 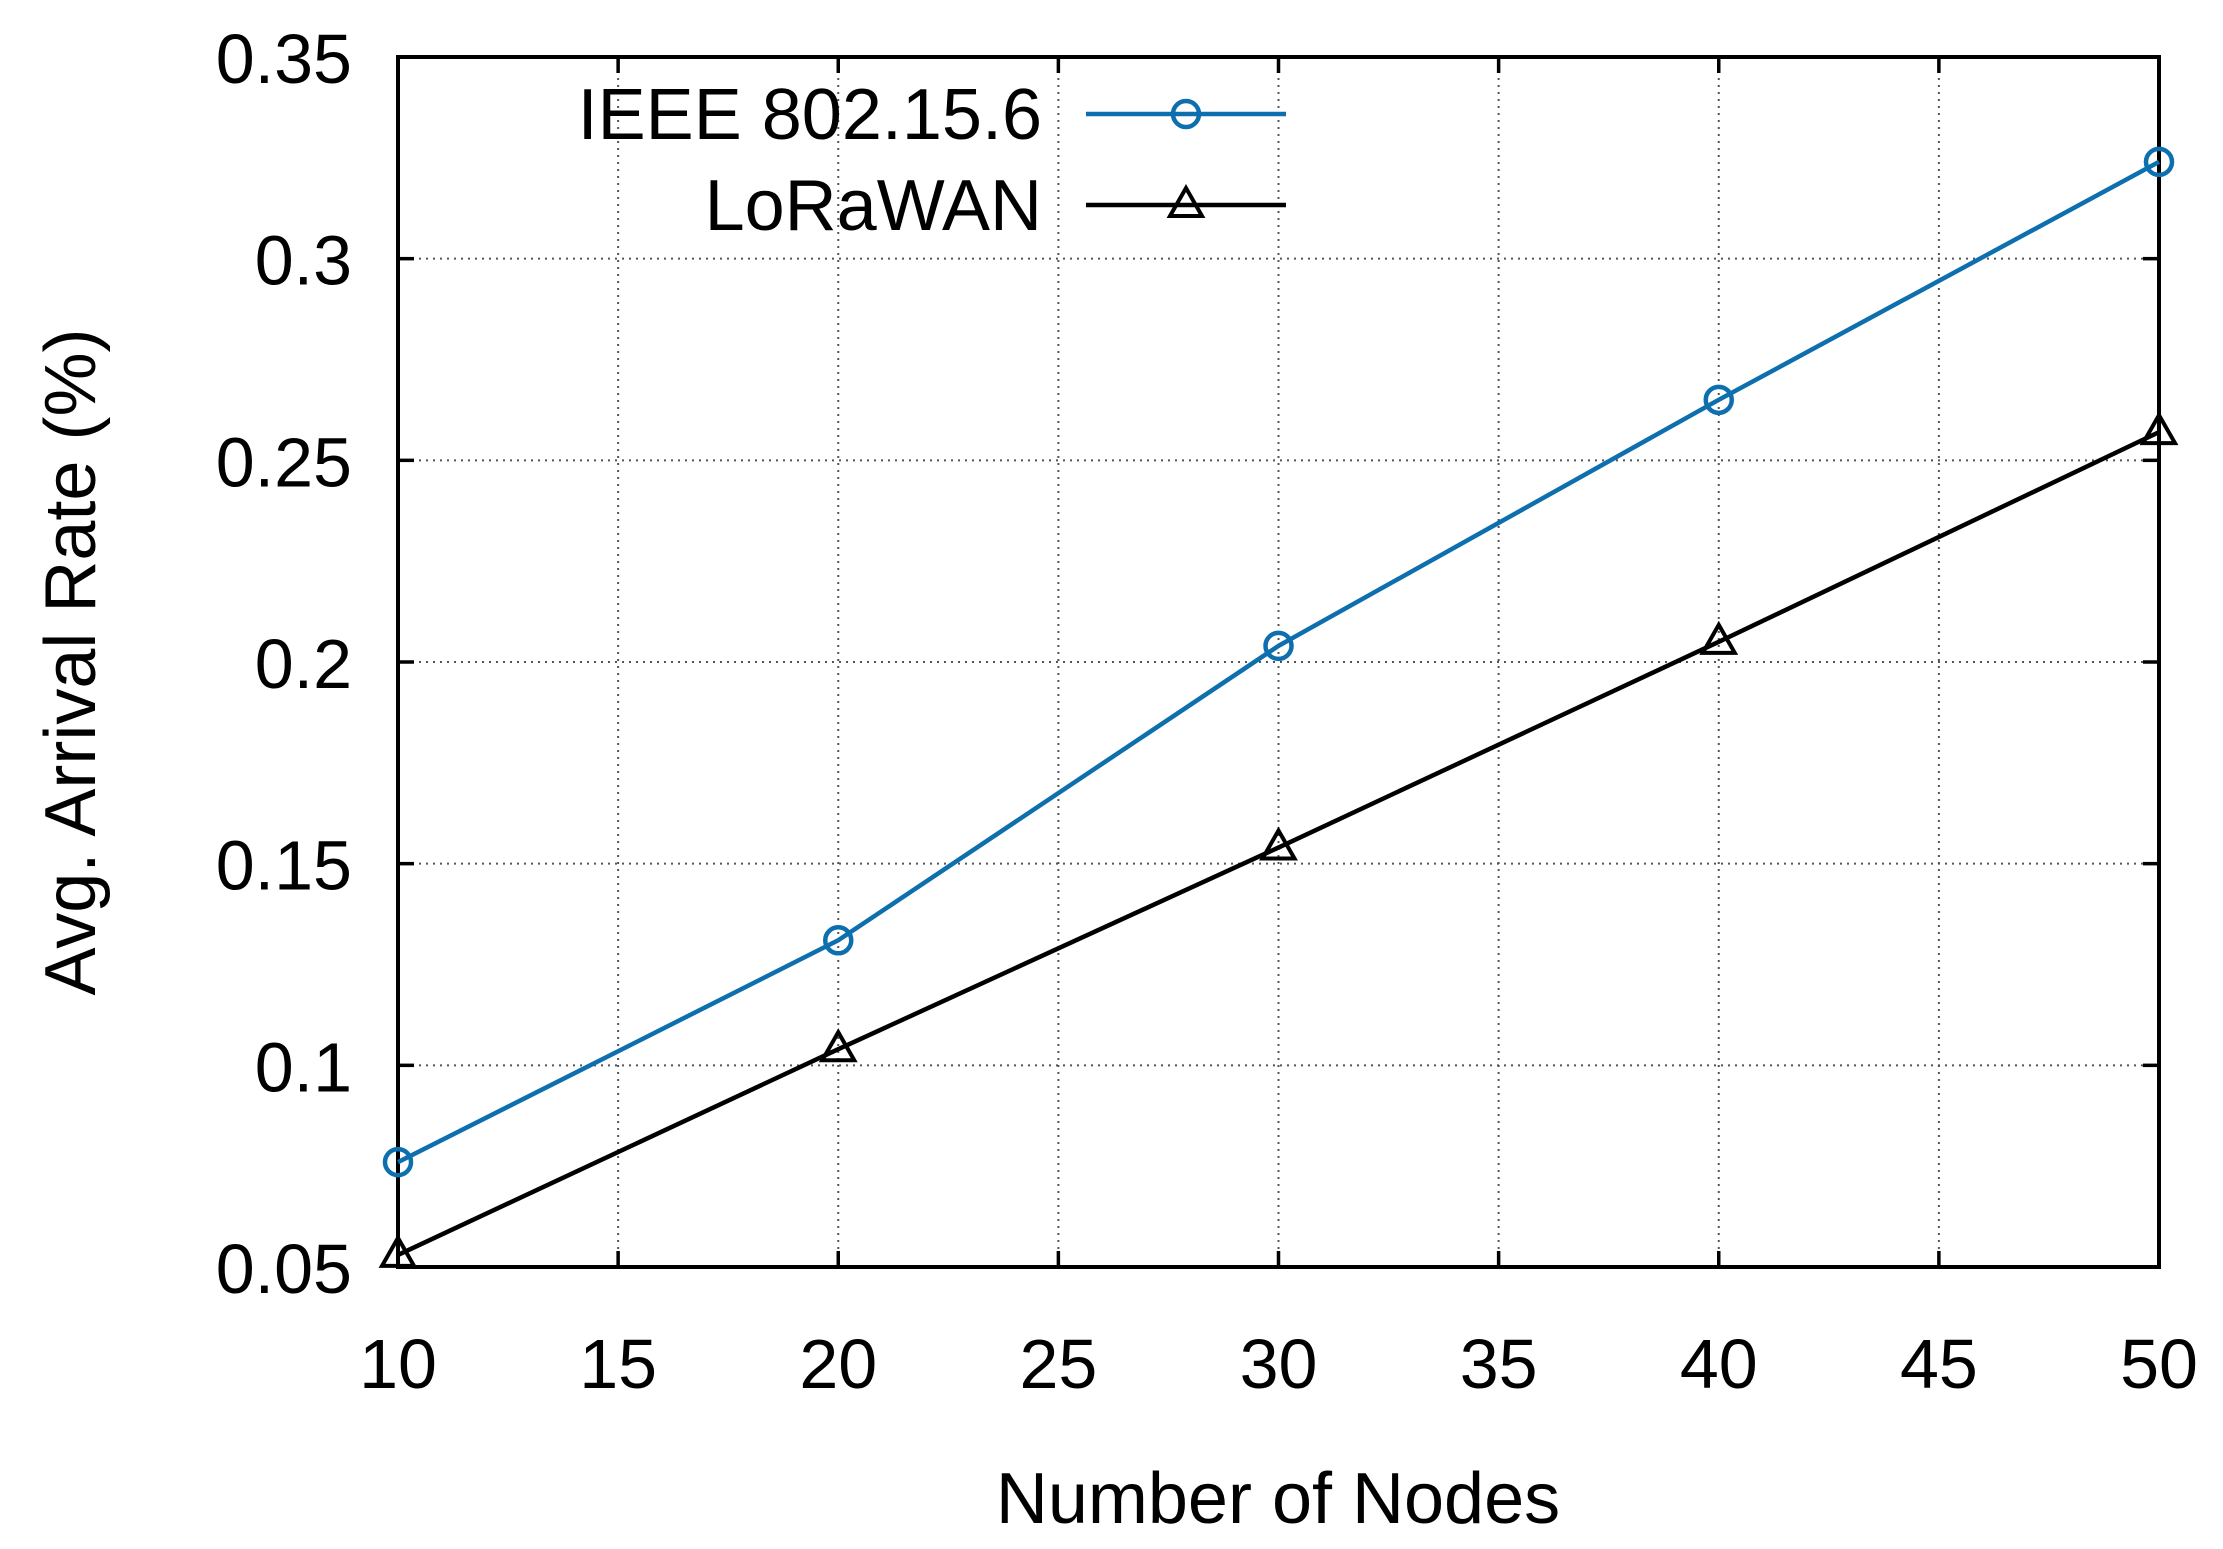 What do you see at coordinates (1499, 1364) in the screenshot?
I see `x-tick-label: 35` at bounding box center [1499, 1364].